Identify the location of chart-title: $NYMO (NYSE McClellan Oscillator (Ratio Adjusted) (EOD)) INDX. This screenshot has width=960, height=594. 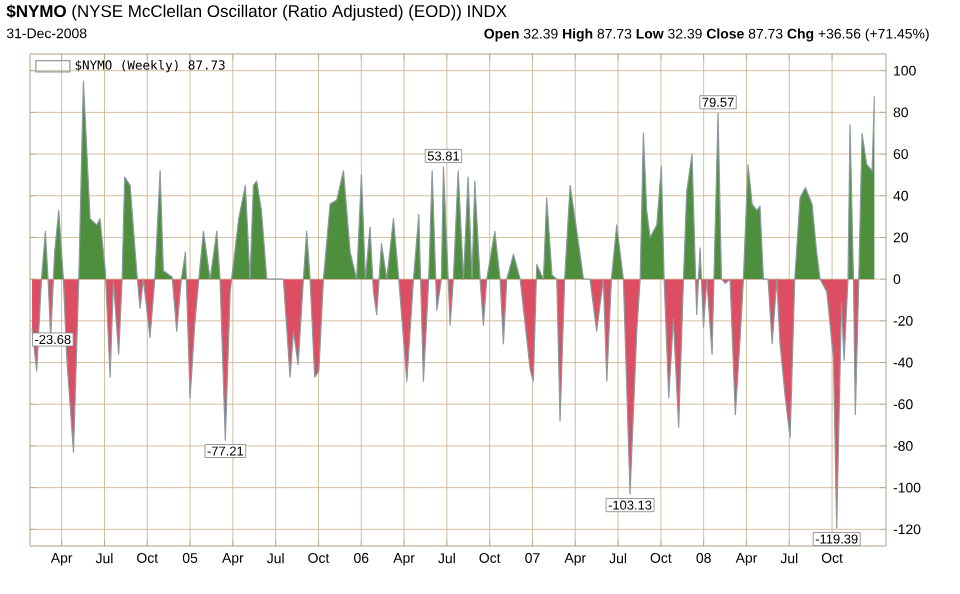
(256, 12).